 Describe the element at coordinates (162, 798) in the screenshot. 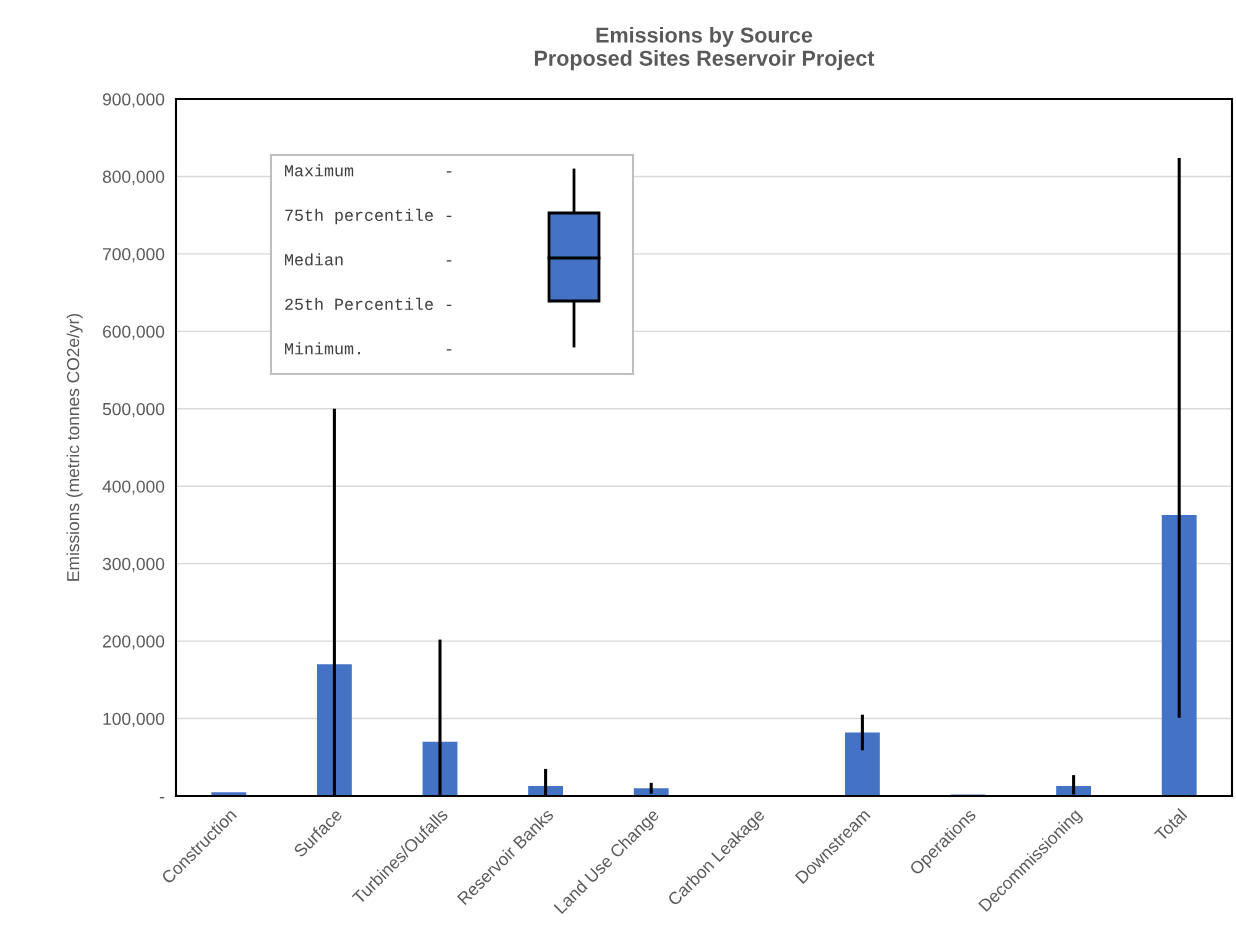

I see `y-tick-label: -` at that location.